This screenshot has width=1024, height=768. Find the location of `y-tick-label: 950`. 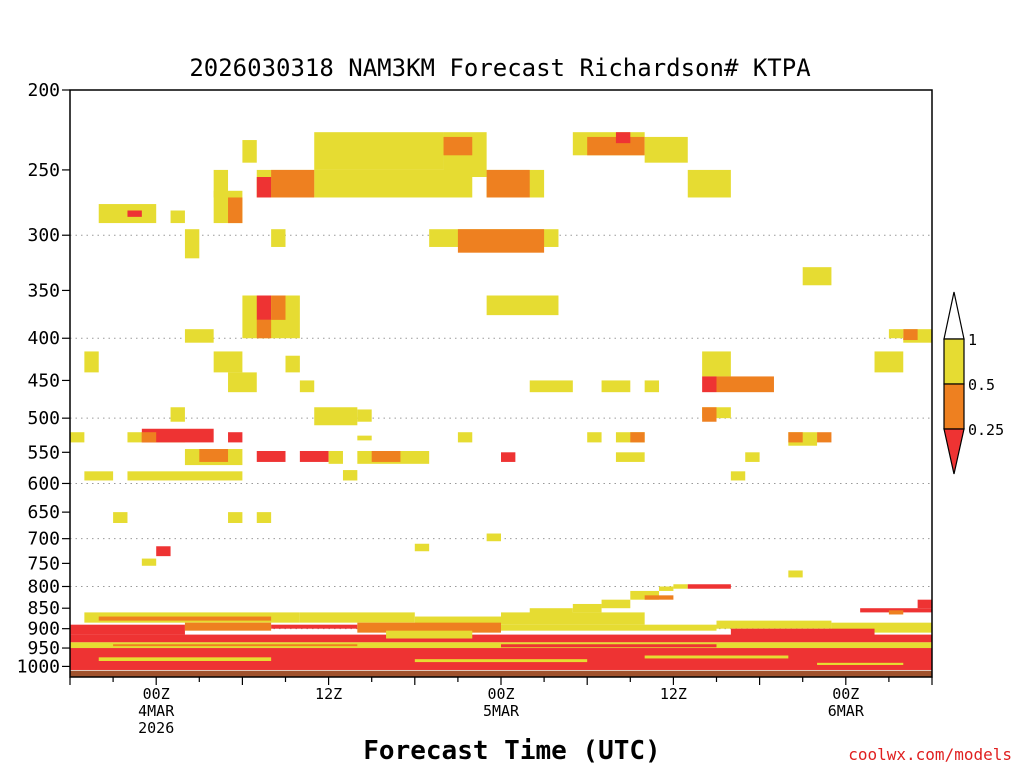

y-tick-label: 950 is located at coordinates (43, 648).